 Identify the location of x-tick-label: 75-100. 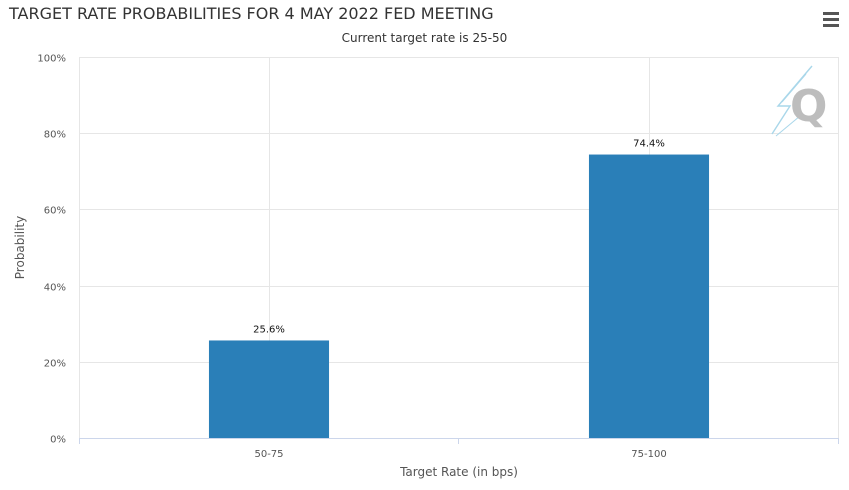
(648, 454).